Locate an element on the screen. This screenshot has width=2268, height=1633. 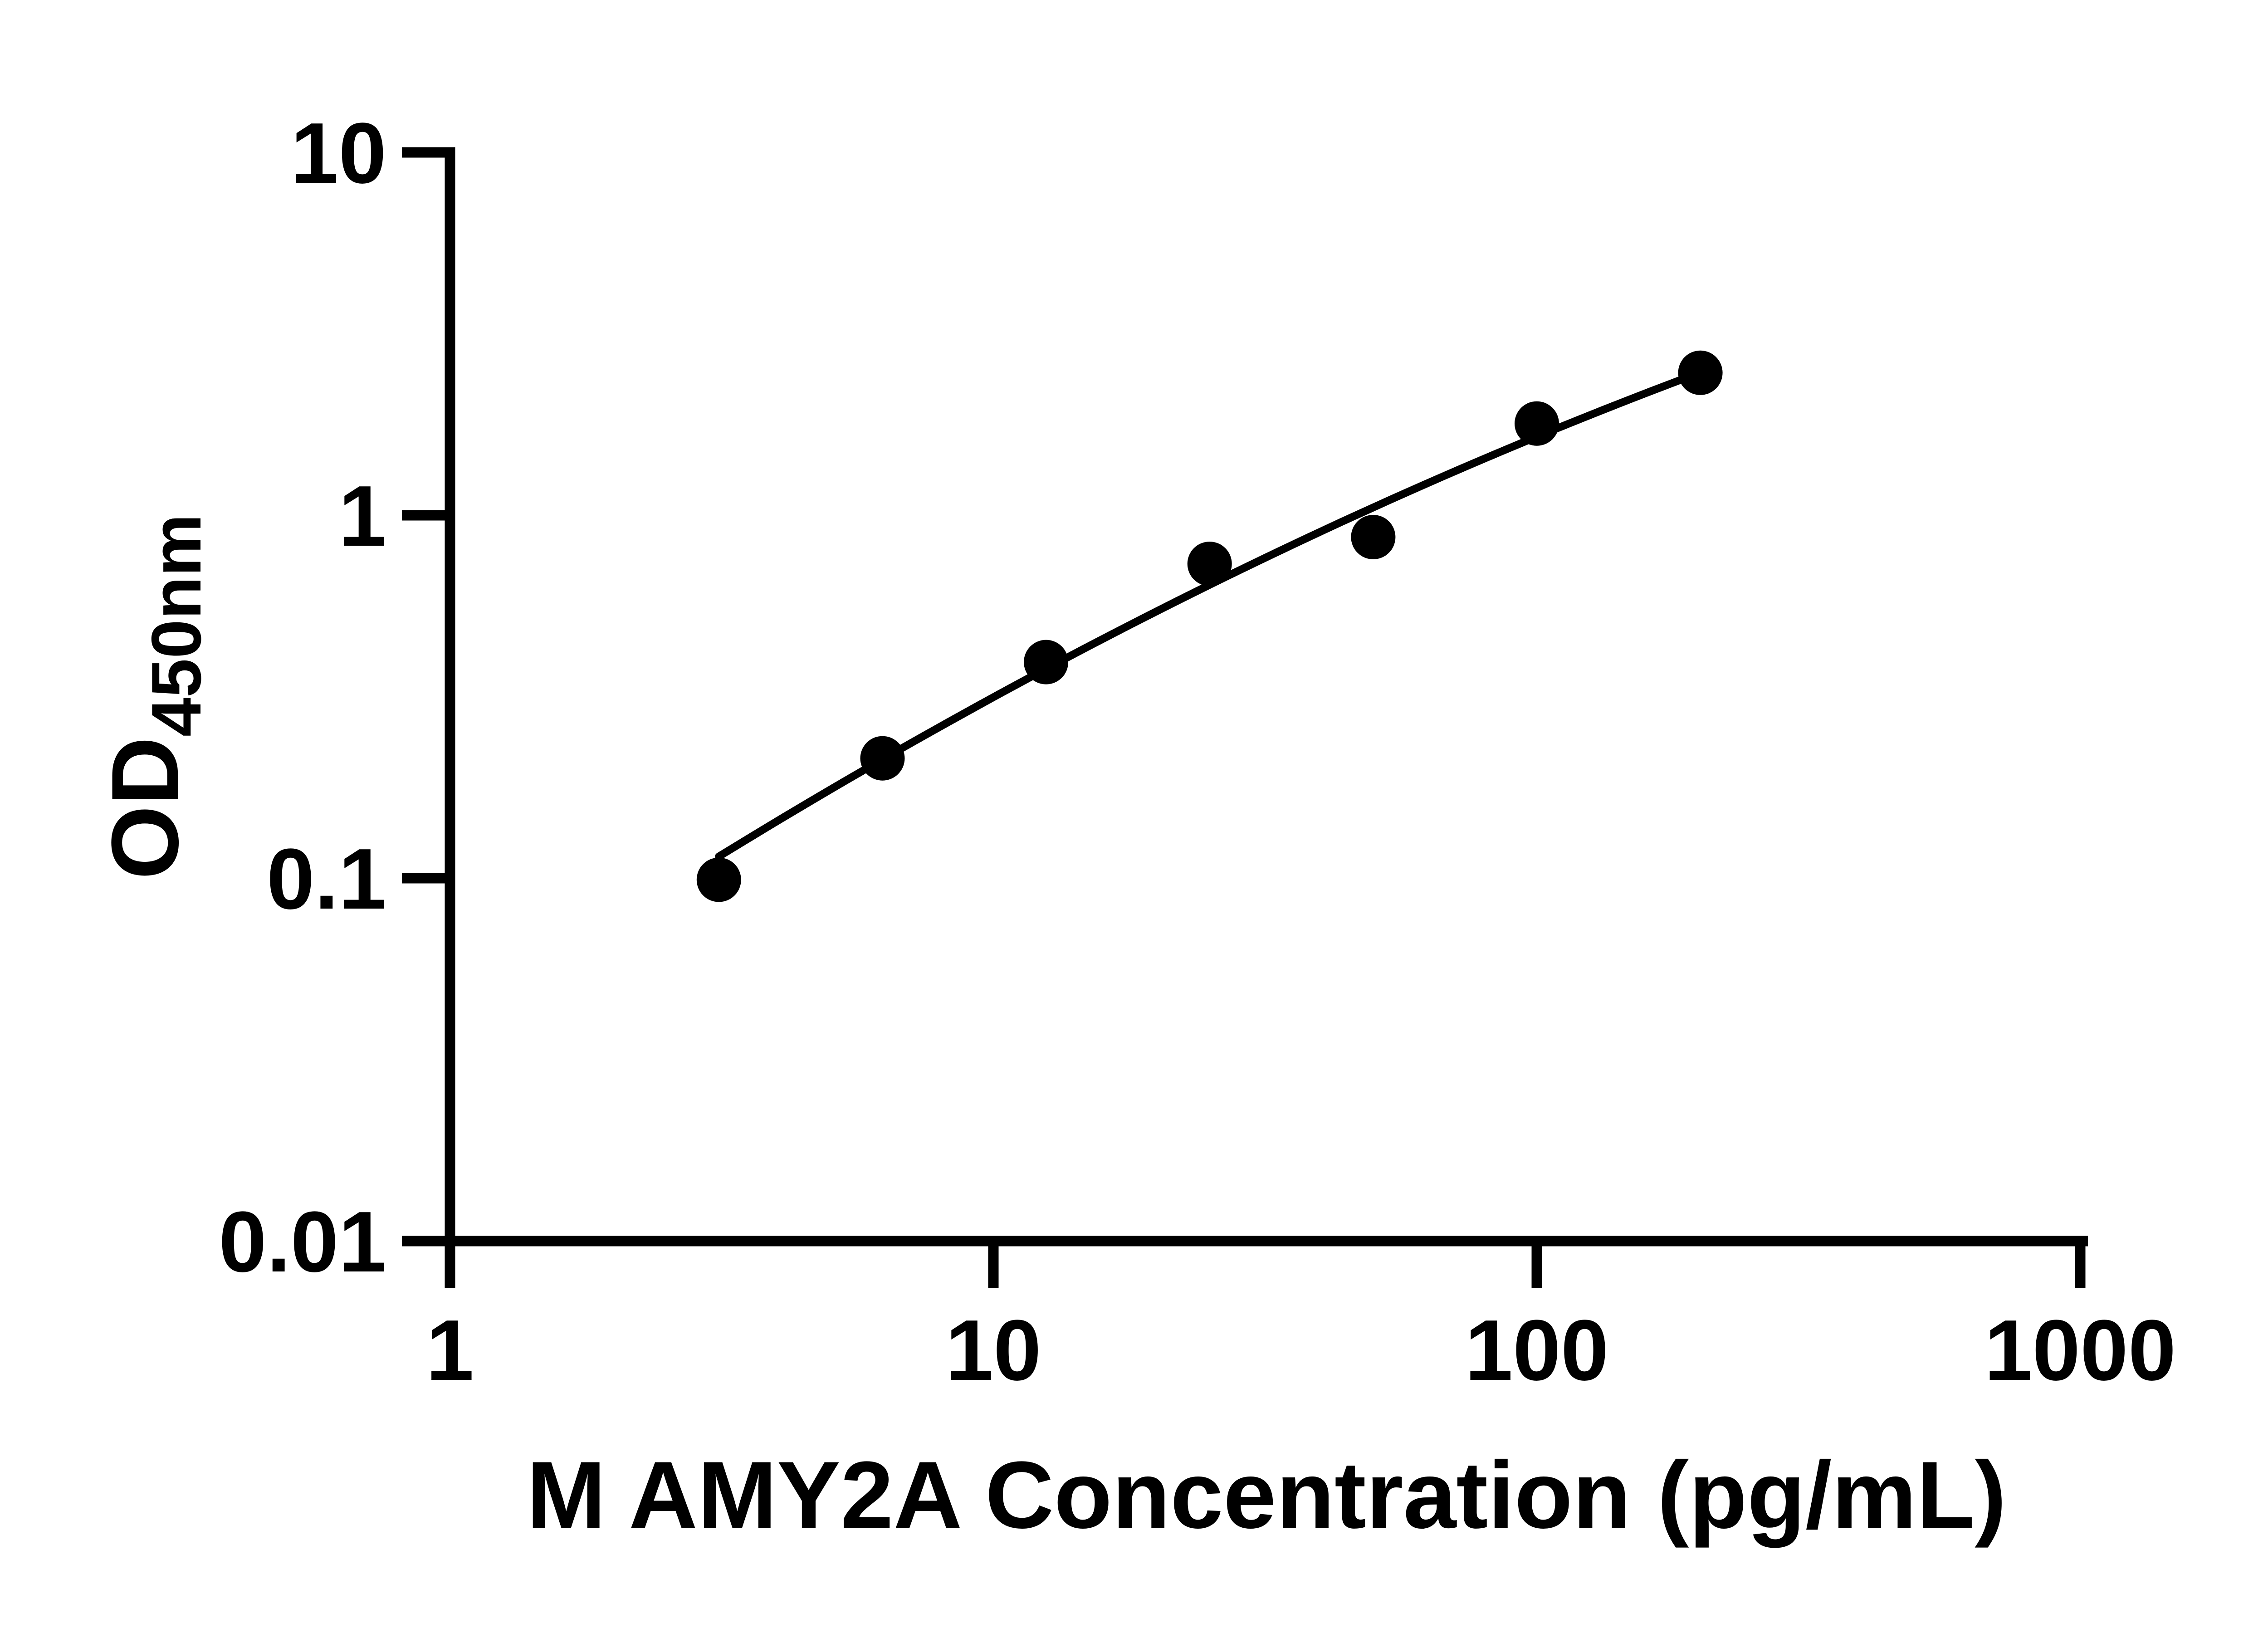
x-tick-label: 100 is located at coordinates (1537, 1350).